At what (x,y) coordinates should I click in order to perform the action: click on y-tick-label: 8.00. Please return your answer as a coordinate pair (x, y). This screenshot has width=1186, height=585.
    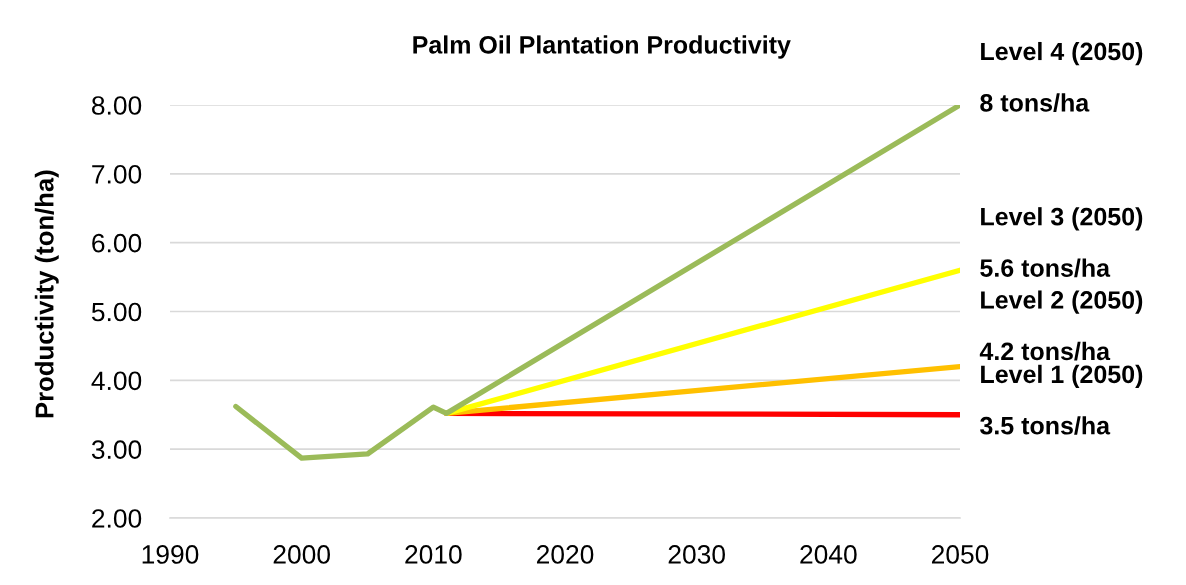
    Looking at the image, I should click on (117, 105).